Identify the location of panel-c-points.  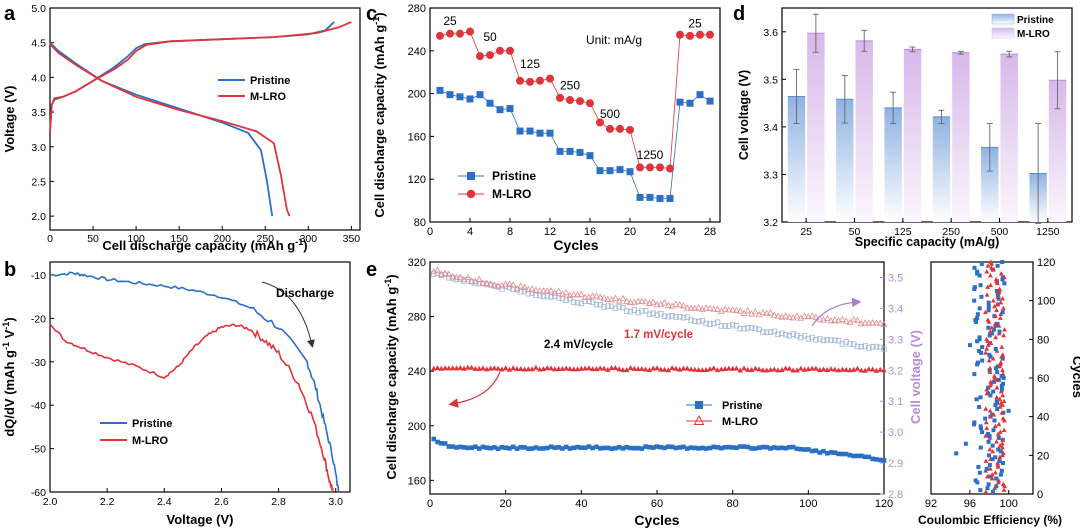
(575, 114).